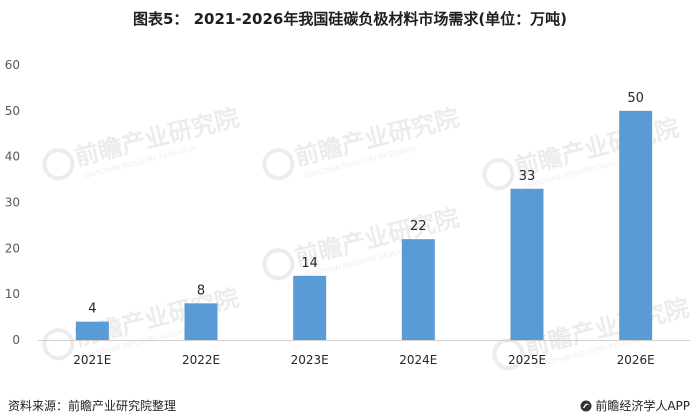  Describe the element at coordinates (12, 248) in the screenshot. I see `y-tick-label: 20` at that location.